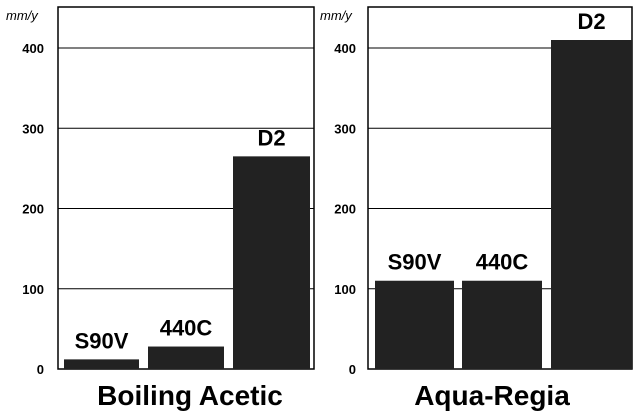 The width and height of the screenshot is (633, 417). Describe the element at coordinates (336, 15) in the screenshot. I see `y-unit-label-right: mm/y` at that location.